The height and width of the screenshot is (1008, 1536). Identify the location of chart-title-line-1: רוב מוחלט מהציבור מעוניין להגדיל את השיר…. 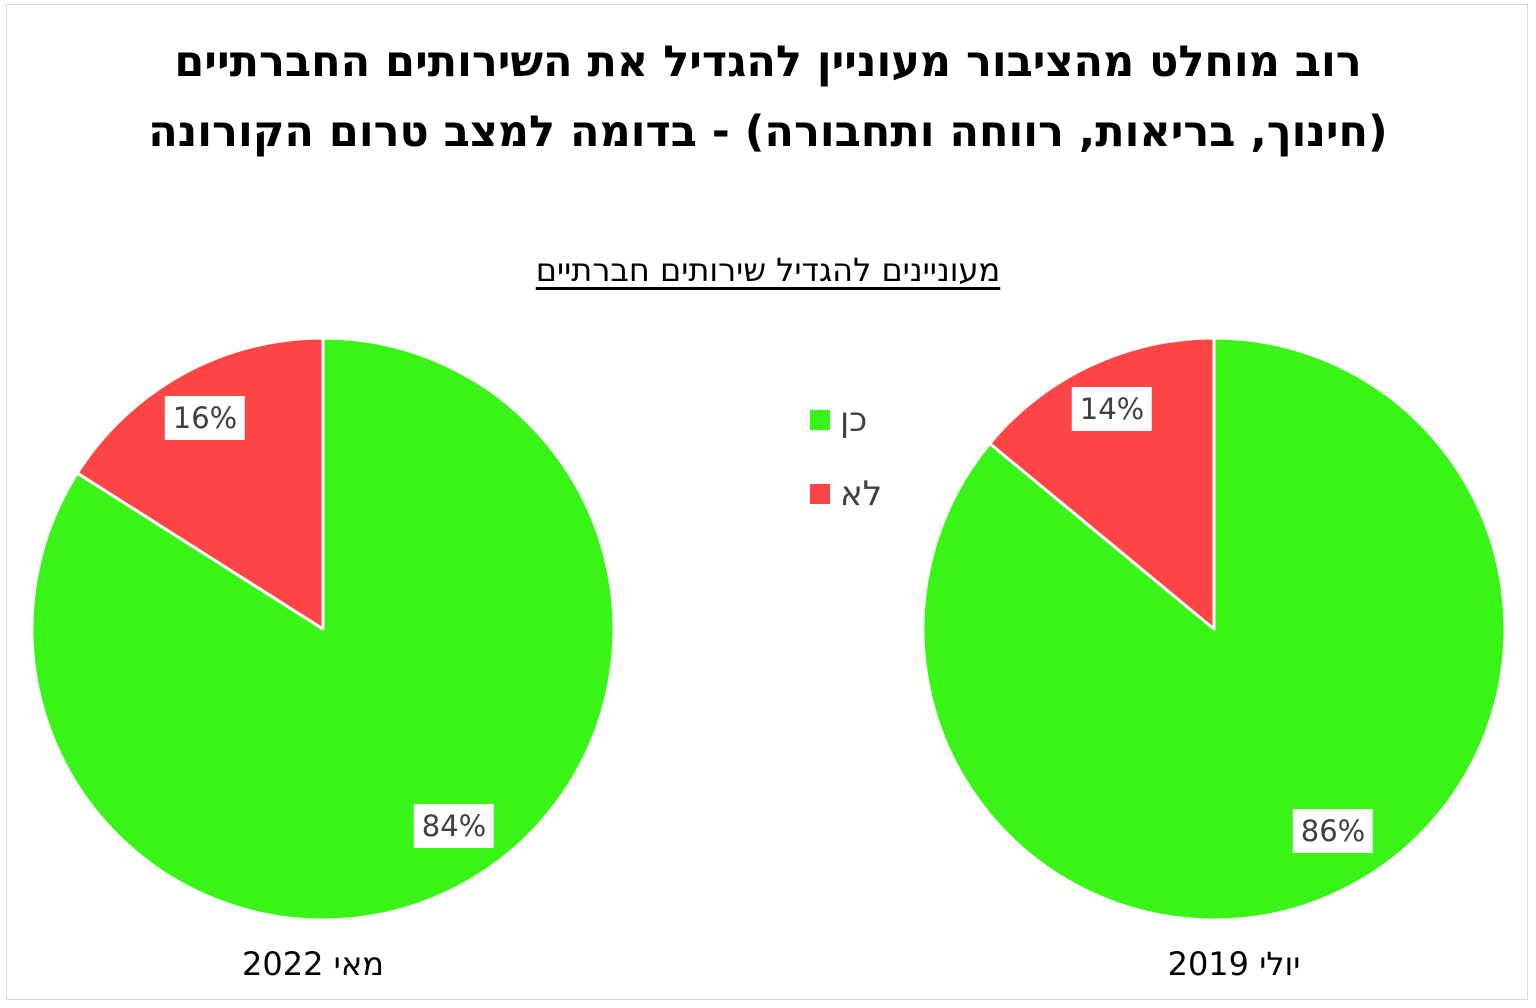
(768, 62).